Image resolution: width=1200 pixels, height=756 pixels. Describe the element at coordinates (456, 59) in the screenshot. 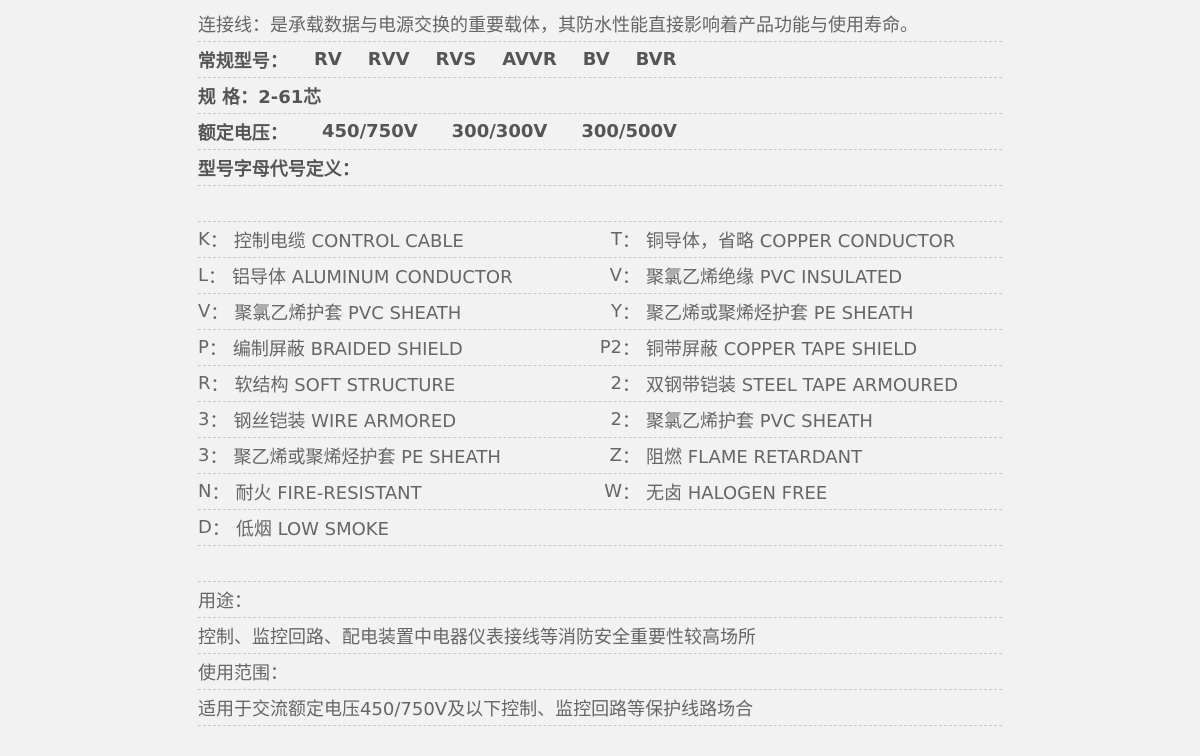

I see `model-item: RVS` at that location.